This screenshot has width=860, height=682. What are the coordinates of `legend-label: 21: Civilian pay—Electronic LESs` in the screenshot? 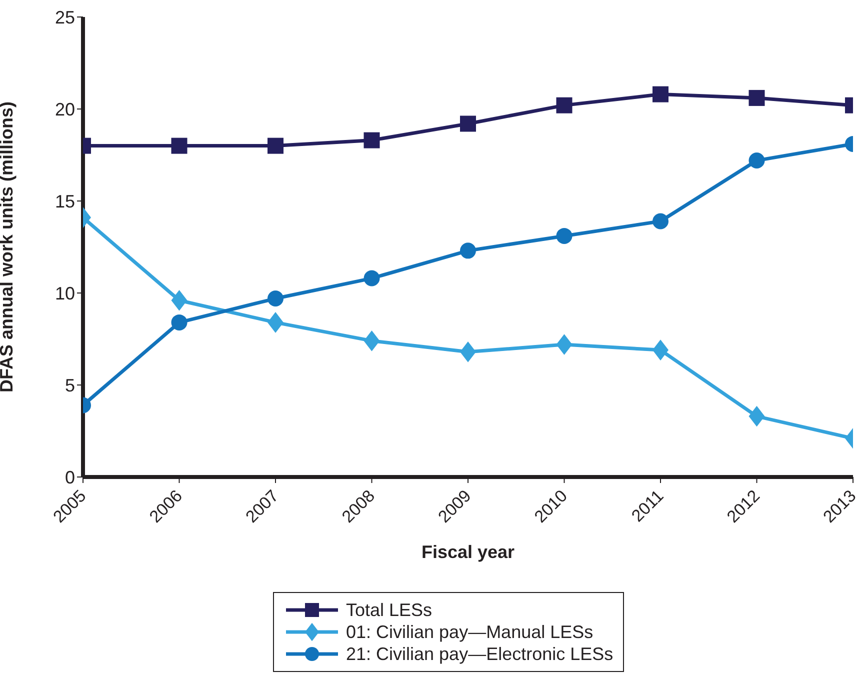 It's located at (480, 654).